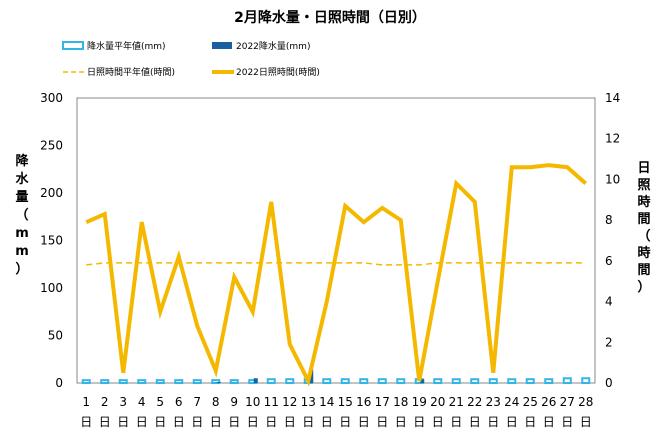  I want to click on legend-swatch-normal-precip, so click(73, 45).